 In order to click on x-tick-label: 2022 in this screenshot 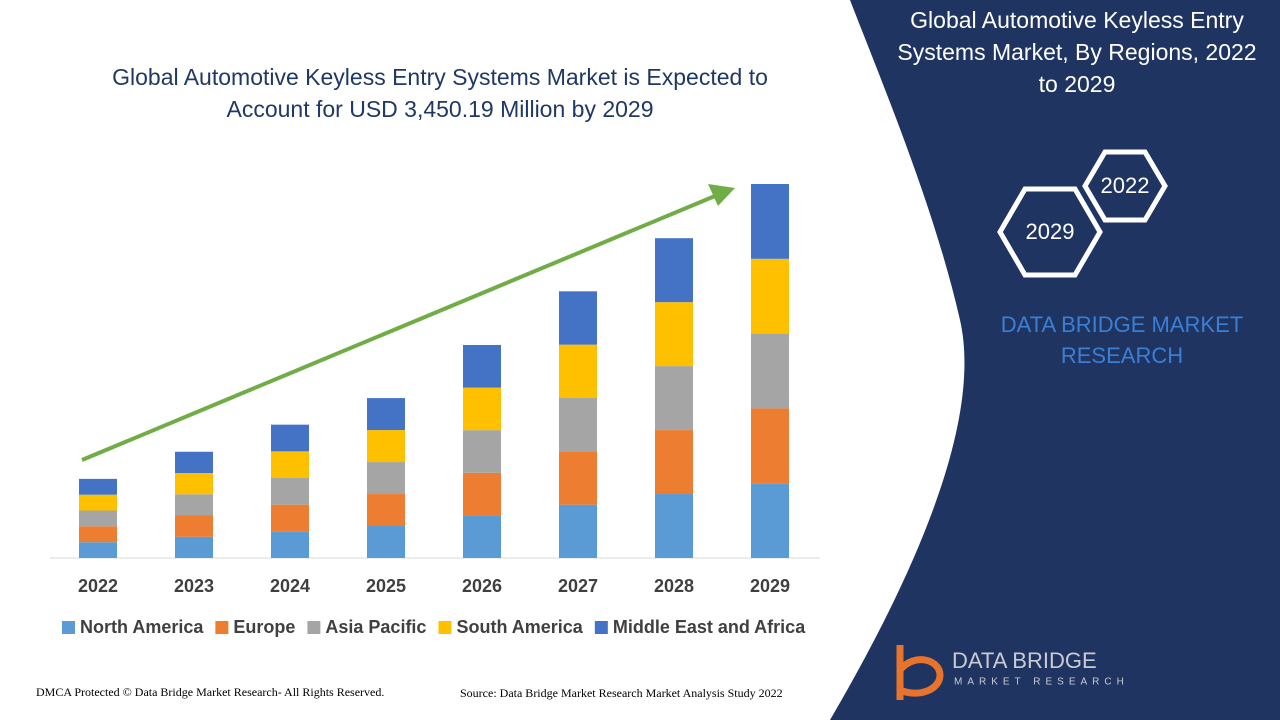, I will do `click(98, 586)`.